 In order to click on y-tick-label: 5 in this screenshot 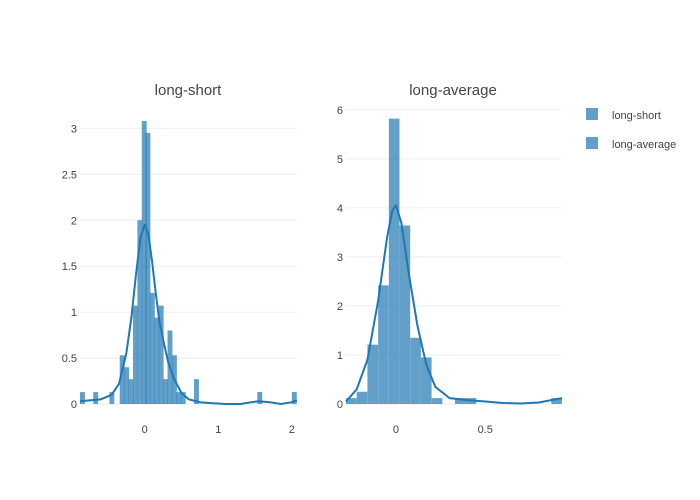, I will do `click(340, 160)`.